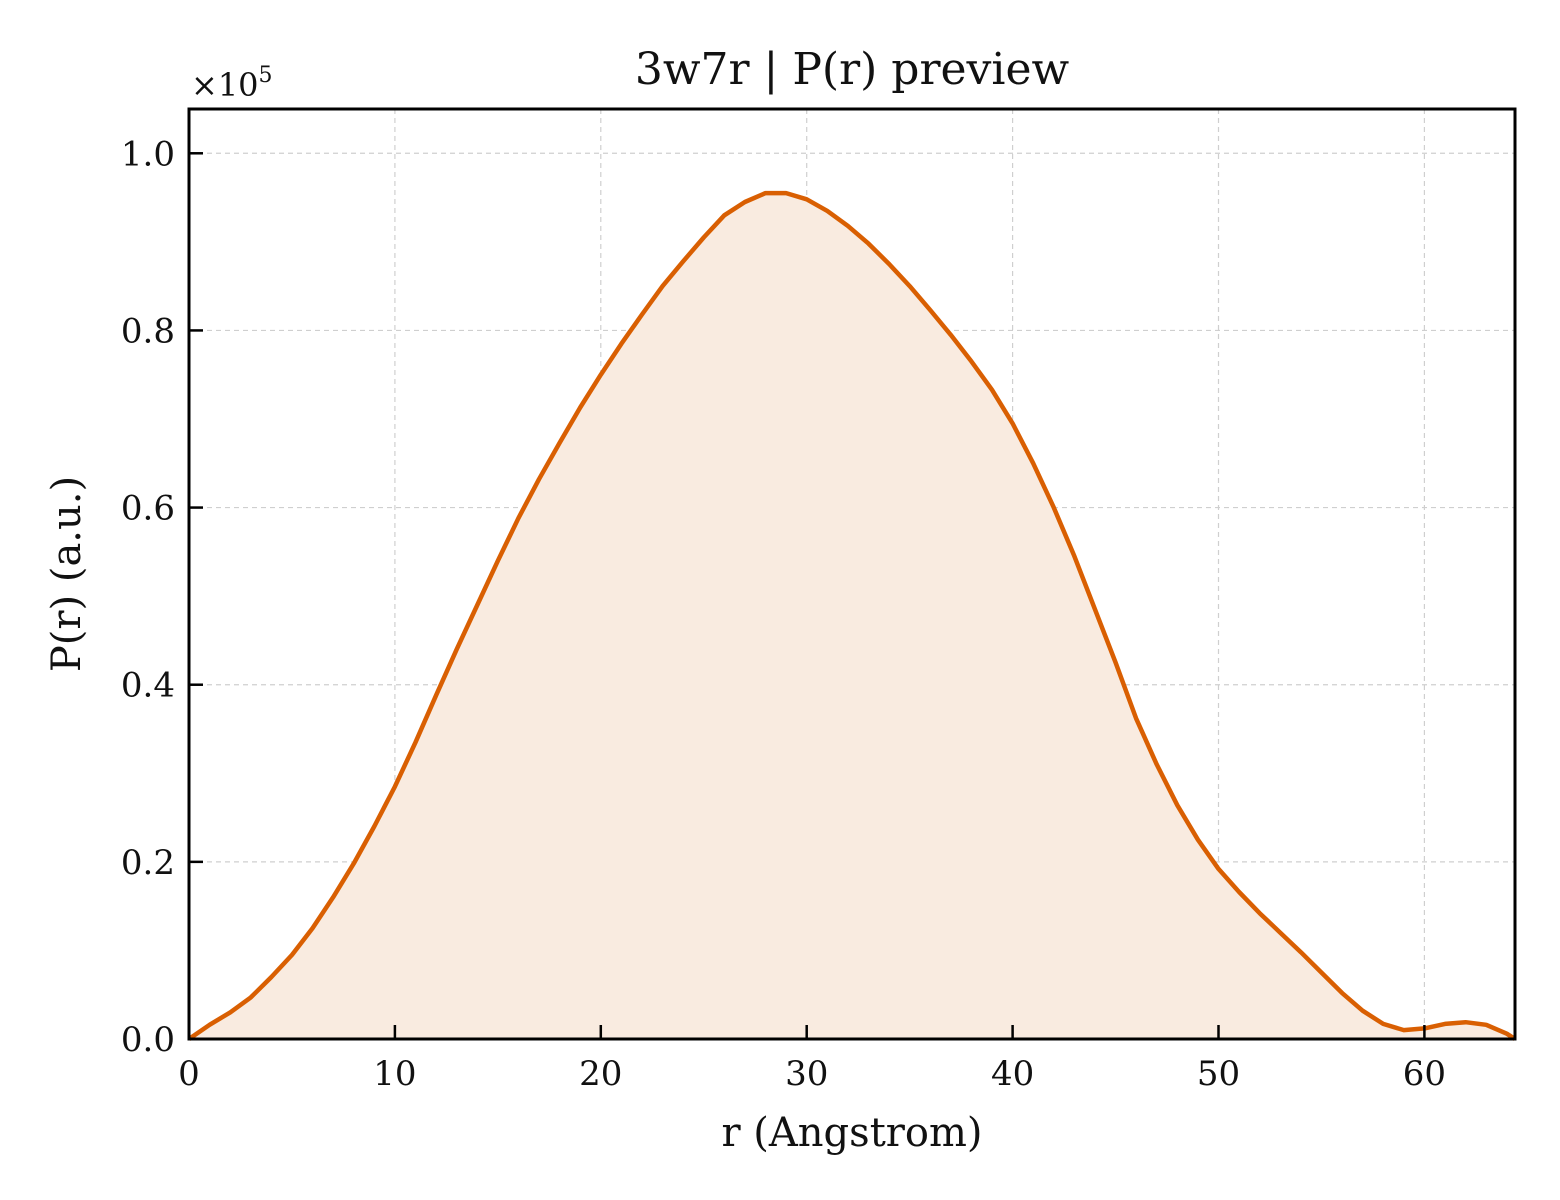 The image size is (1560, 1200). Describe the element at coordinates (148, 686) in the screenshot. I see `y-tick-label: 0.4` at that location.